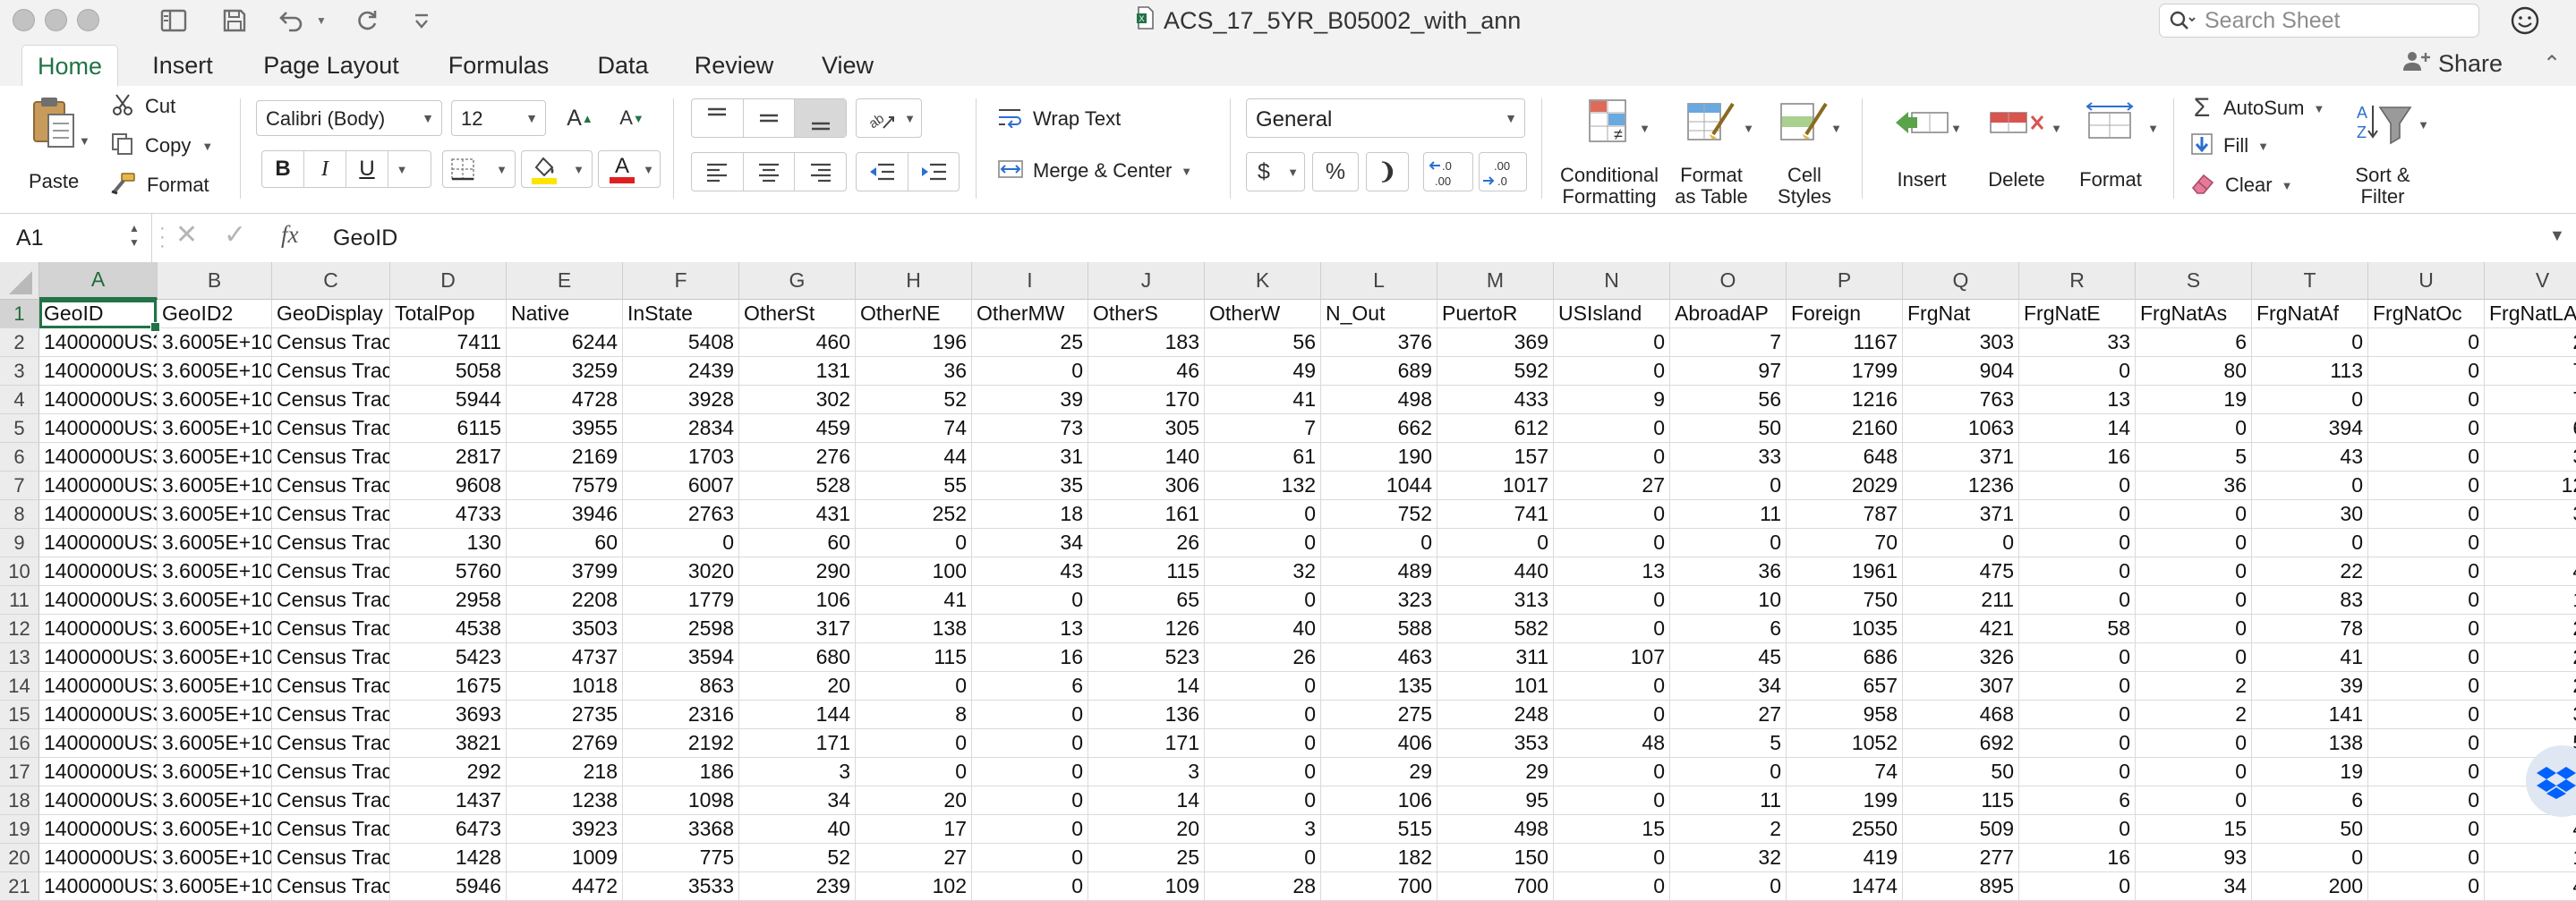 This screenshot has height=901, width=2576. What do you see at coordinates (169, 145) in the screenshot?
I see `copy-button: Copy ▼` at bounding box center [169, 145].